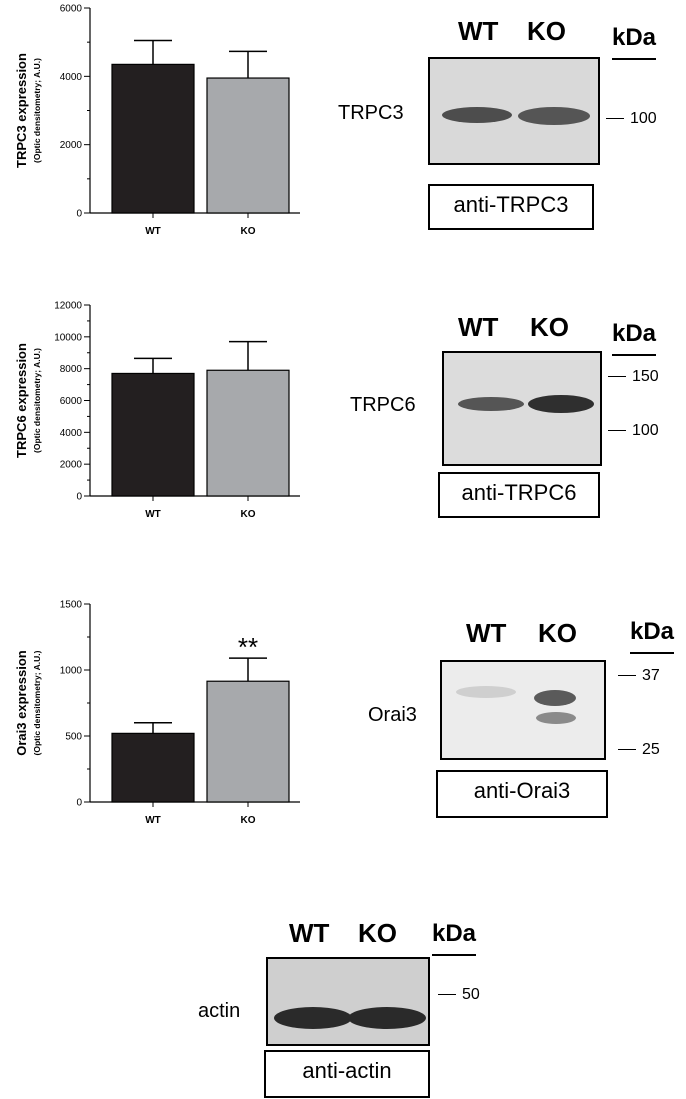 This screenshot has width=686, height=1099. Describe the element at coordinates (522, 794) in the screenshot. I see `antibody-label: anti-Orai3` at that location.